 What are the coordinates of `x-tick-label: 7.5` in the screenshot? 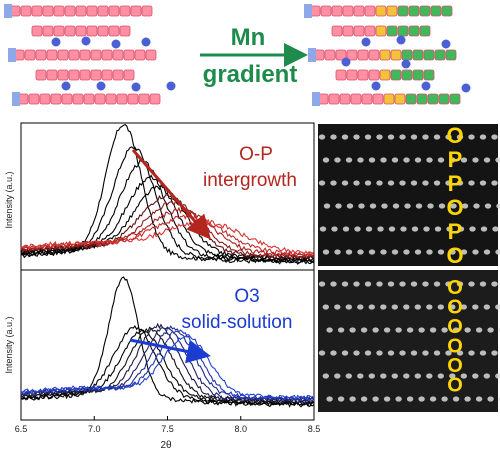 It's located at (167, 429).